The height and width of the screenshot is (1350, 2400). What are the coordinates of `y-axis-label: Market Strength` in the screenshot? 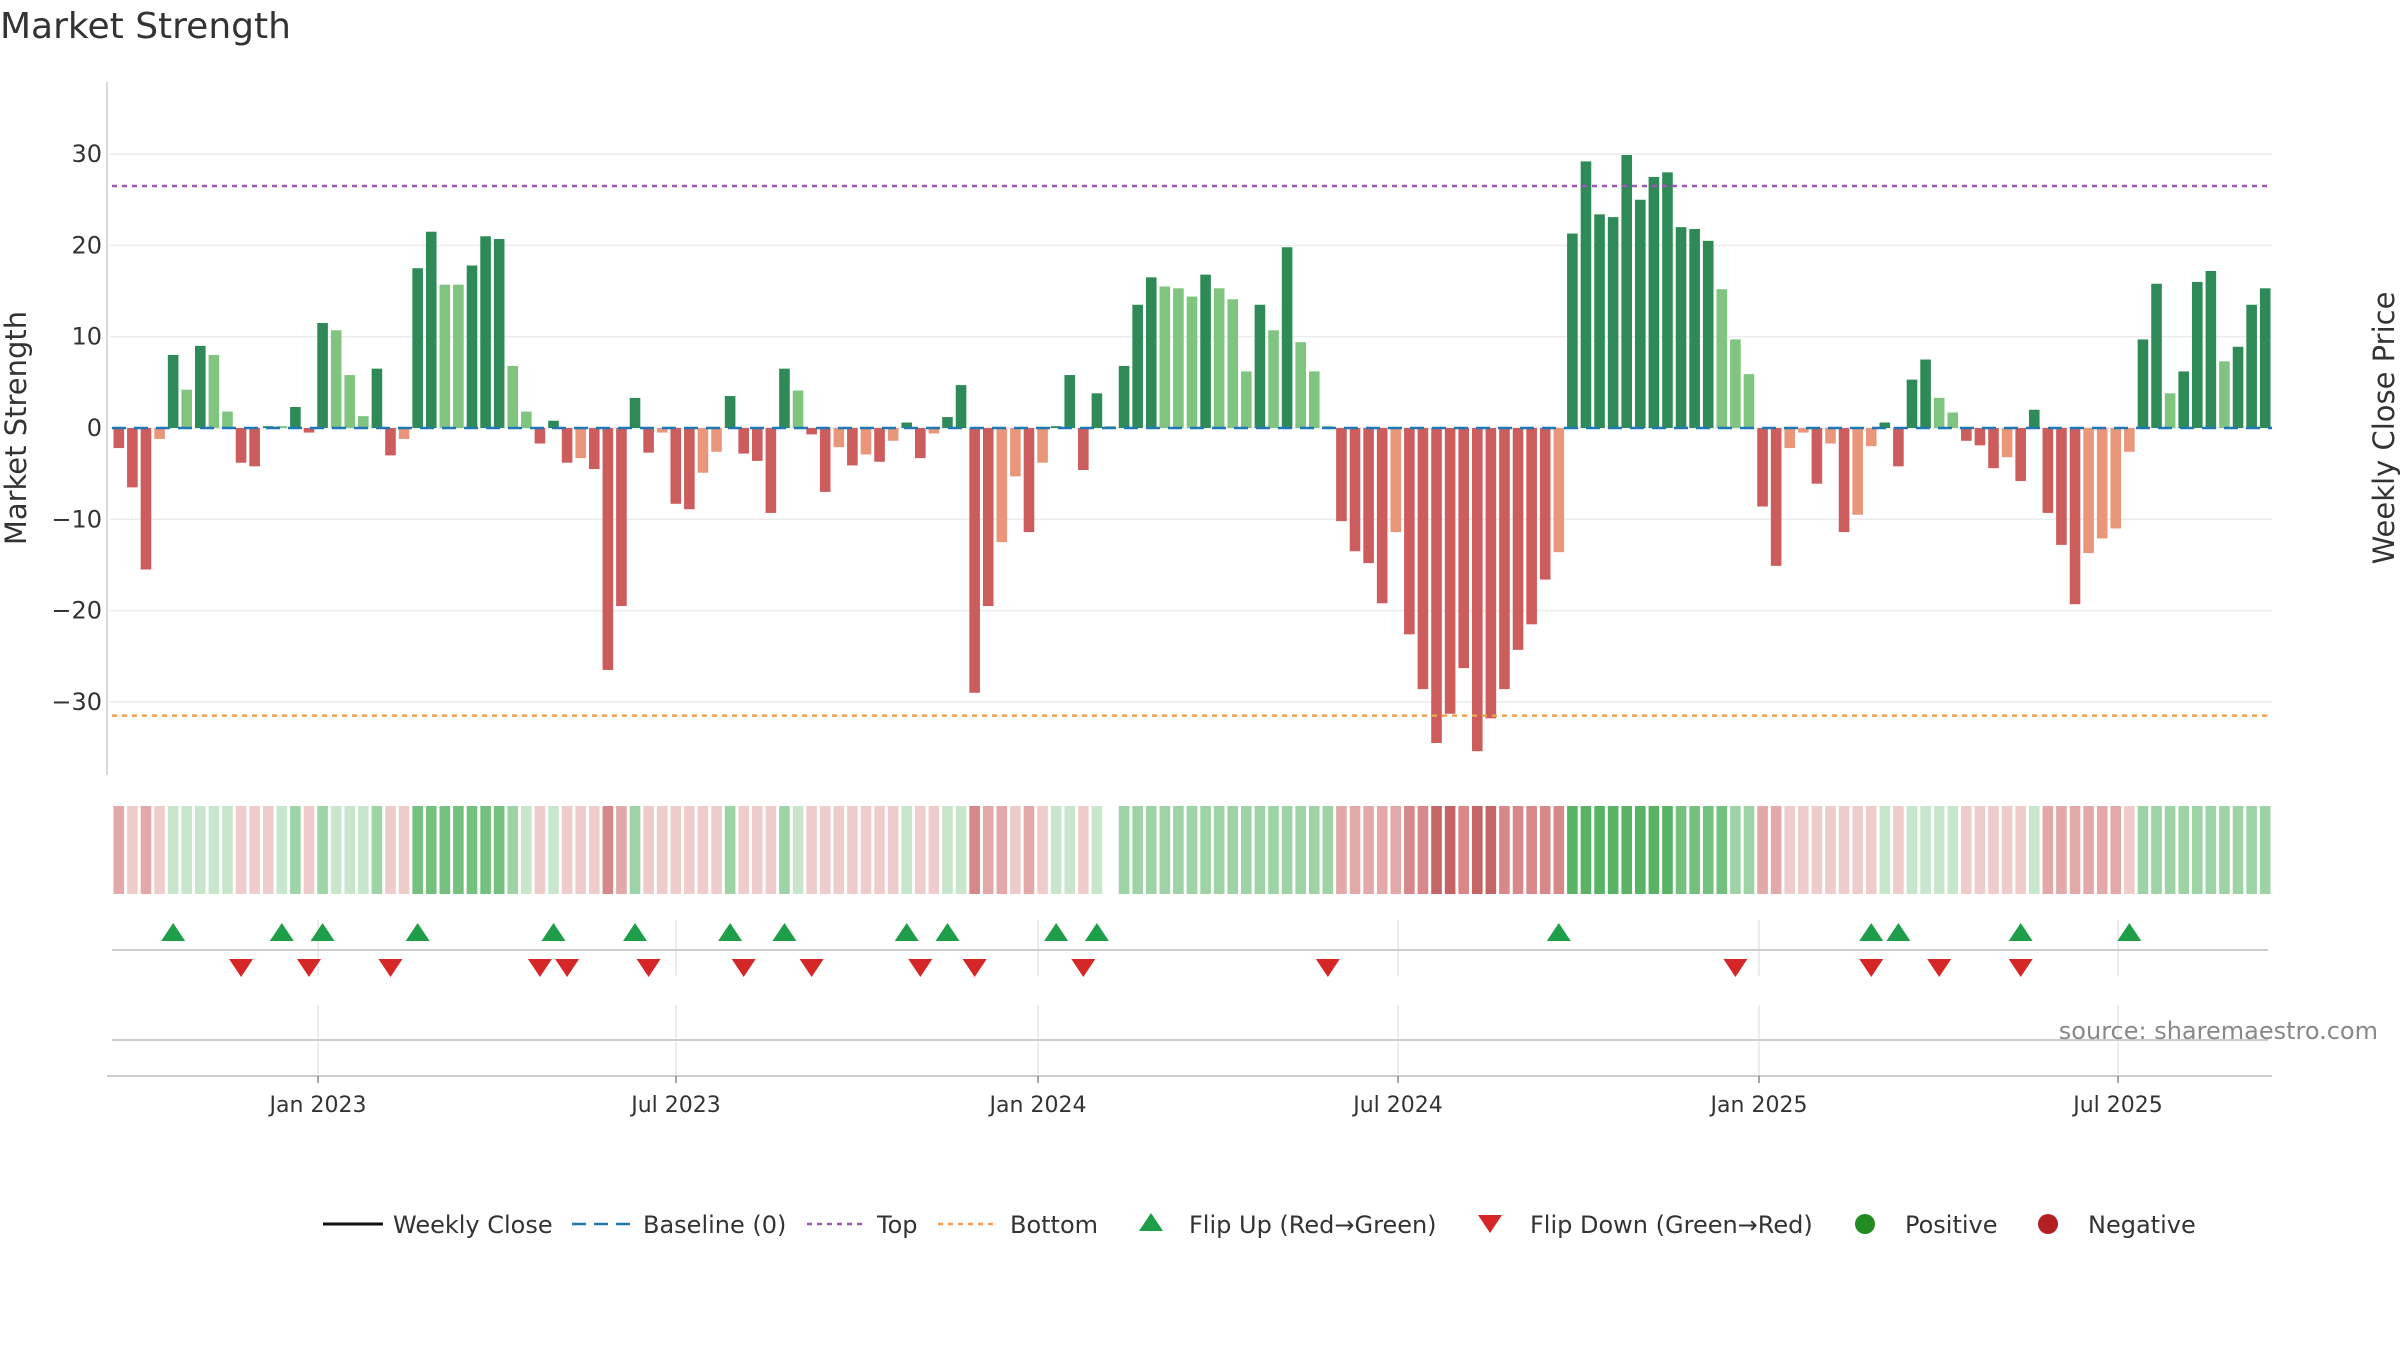 It's located at (16, 428).